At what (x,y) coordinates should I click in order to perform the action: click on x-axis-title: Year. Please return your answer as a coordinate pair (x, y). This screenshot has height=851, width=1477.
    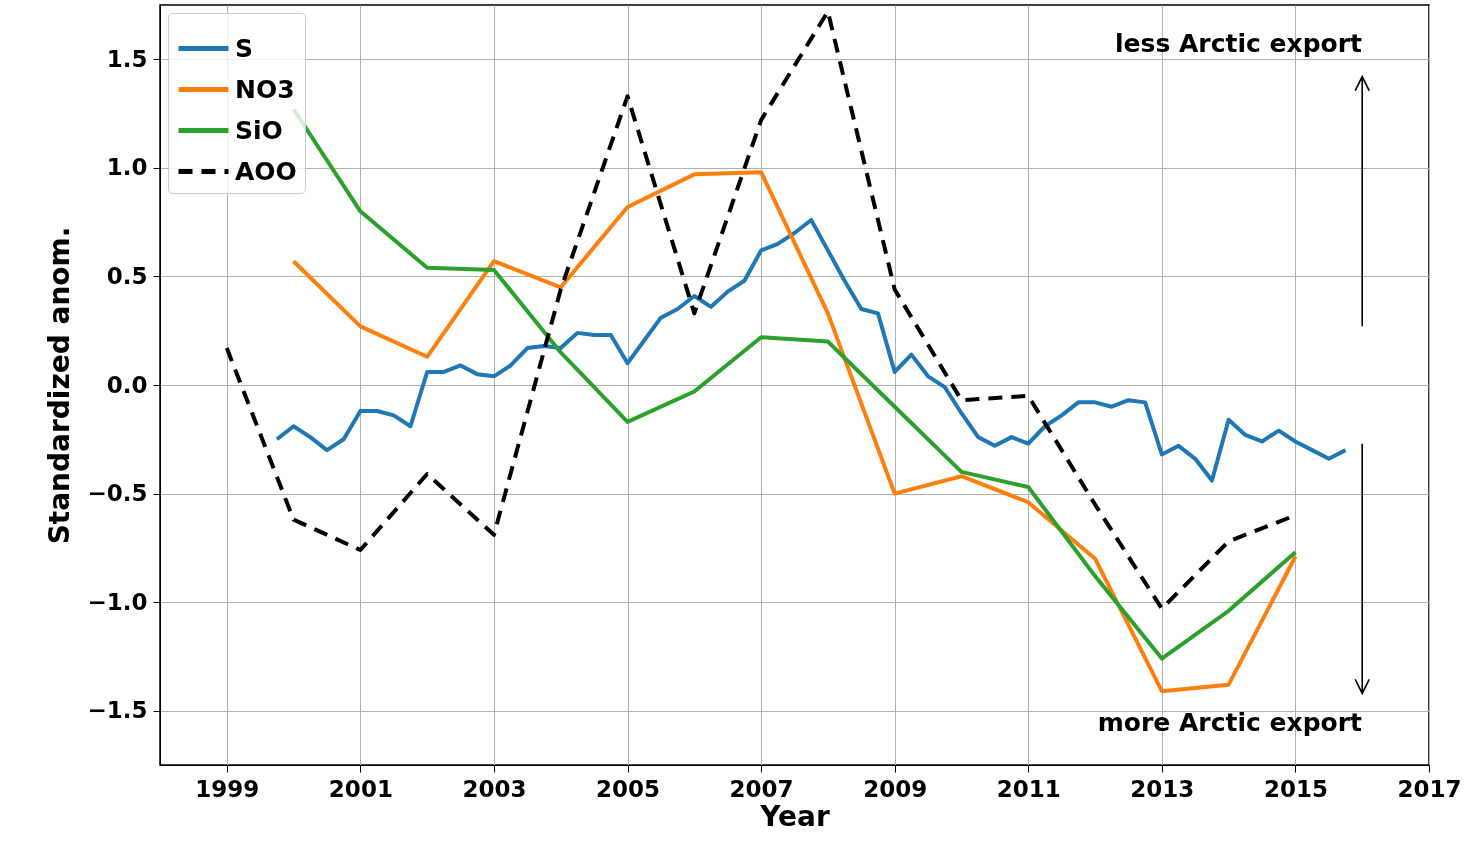
    Looking at the image, I should click on (794, 816).